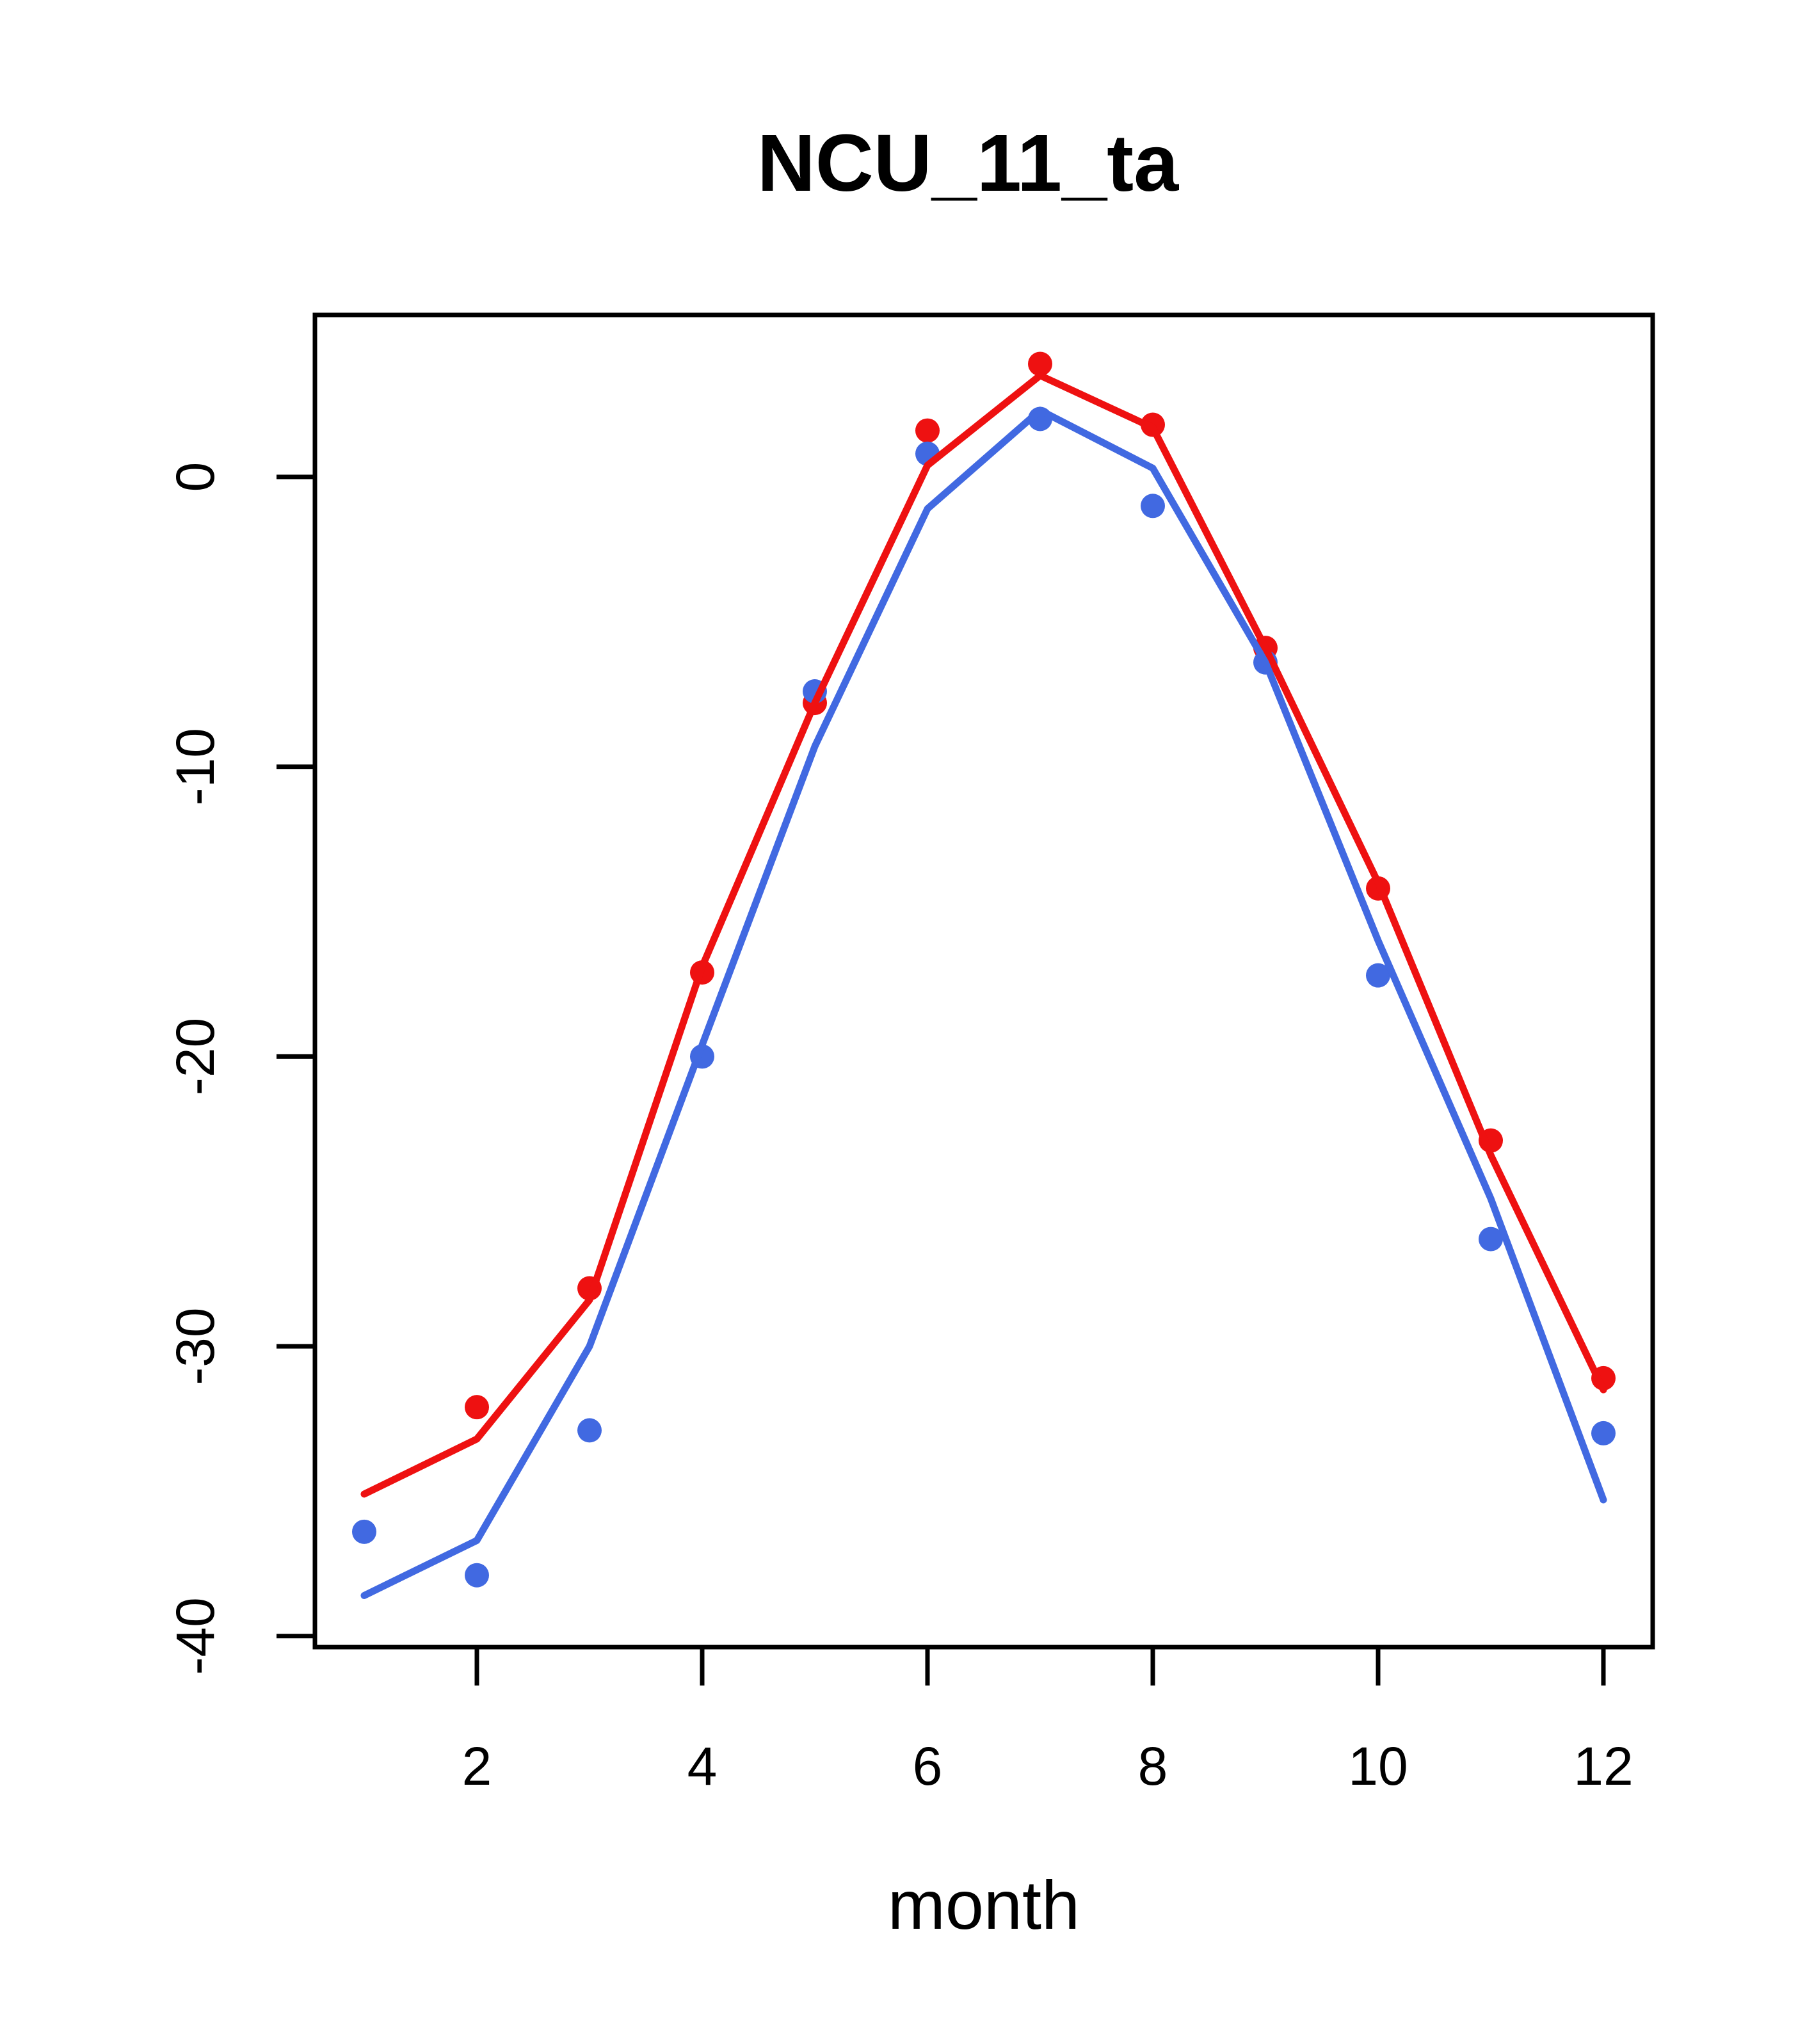 This screenshot has width=1814, height=2044. Describe the element at coordinates (928, 1766) in the screenshot. I see `x-tick-label: 6` at that location.